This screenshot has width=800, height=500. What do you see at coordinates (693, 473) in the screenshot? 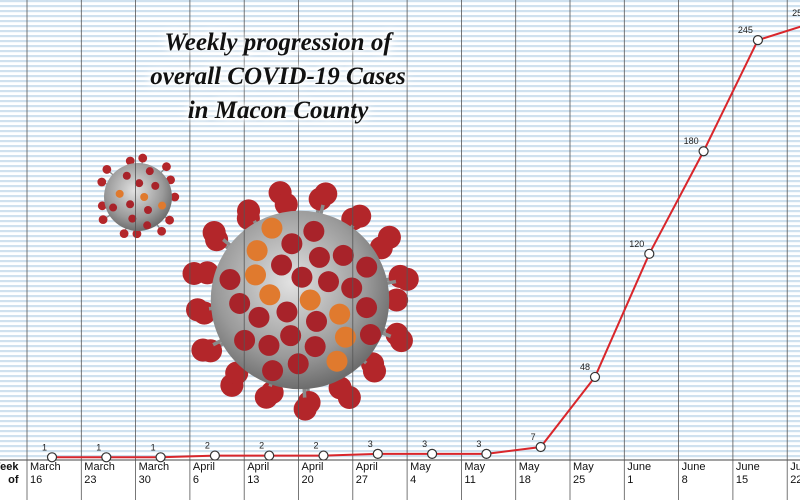
I see `x-tick-label: June 8` at bounding box center [693, 473].